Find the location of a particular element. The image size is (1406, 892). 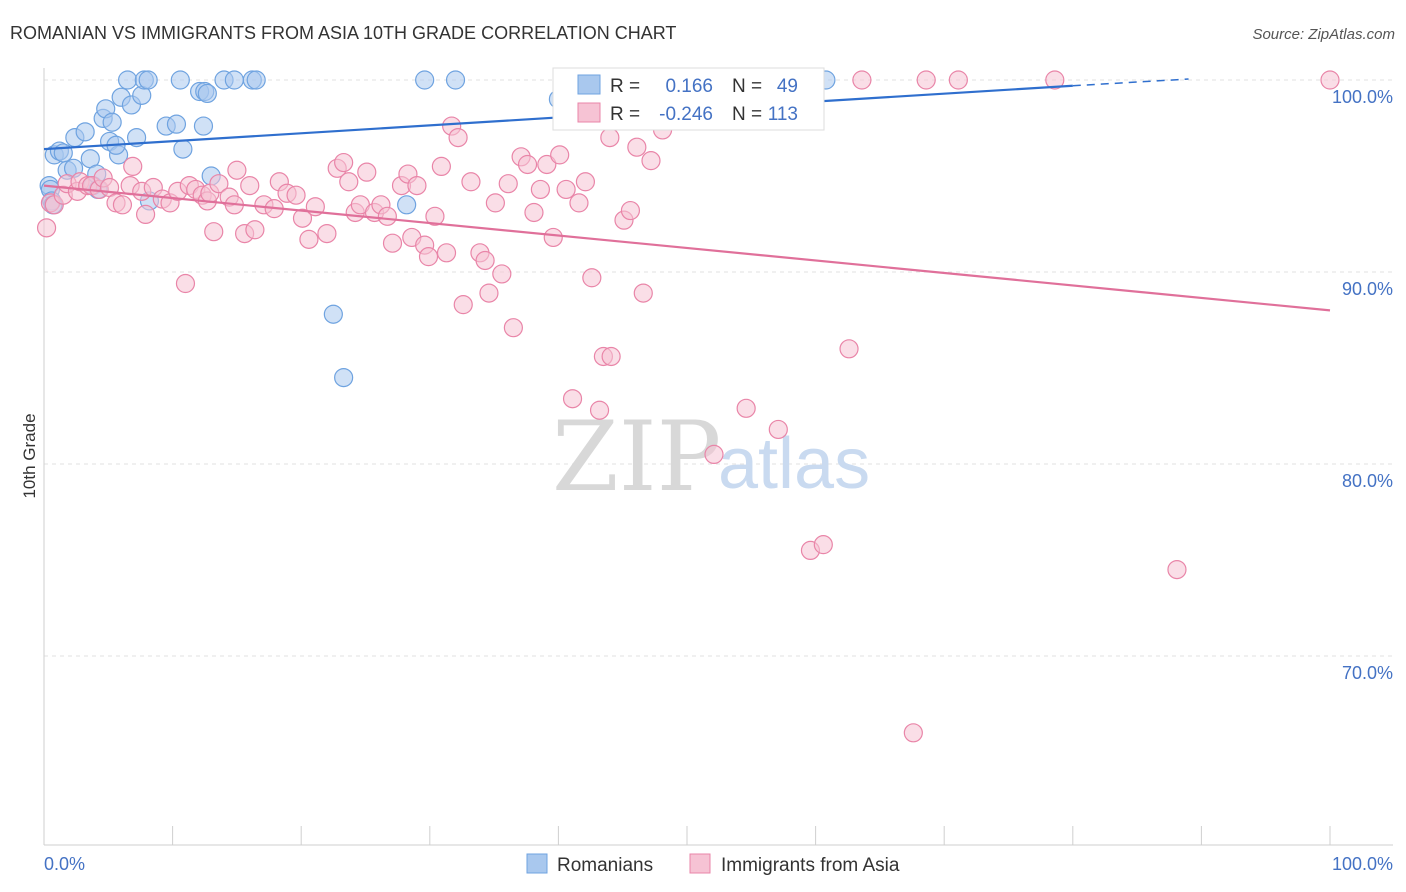

legend-label-immigrants: Immigrants from Asia is located at coordinates (810, 865).